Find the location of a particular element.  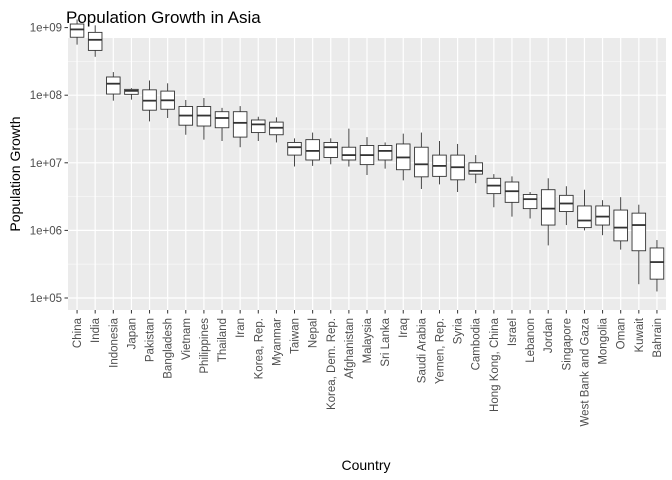

x-tick-label: Singapore is located at coordinates (567, 344).